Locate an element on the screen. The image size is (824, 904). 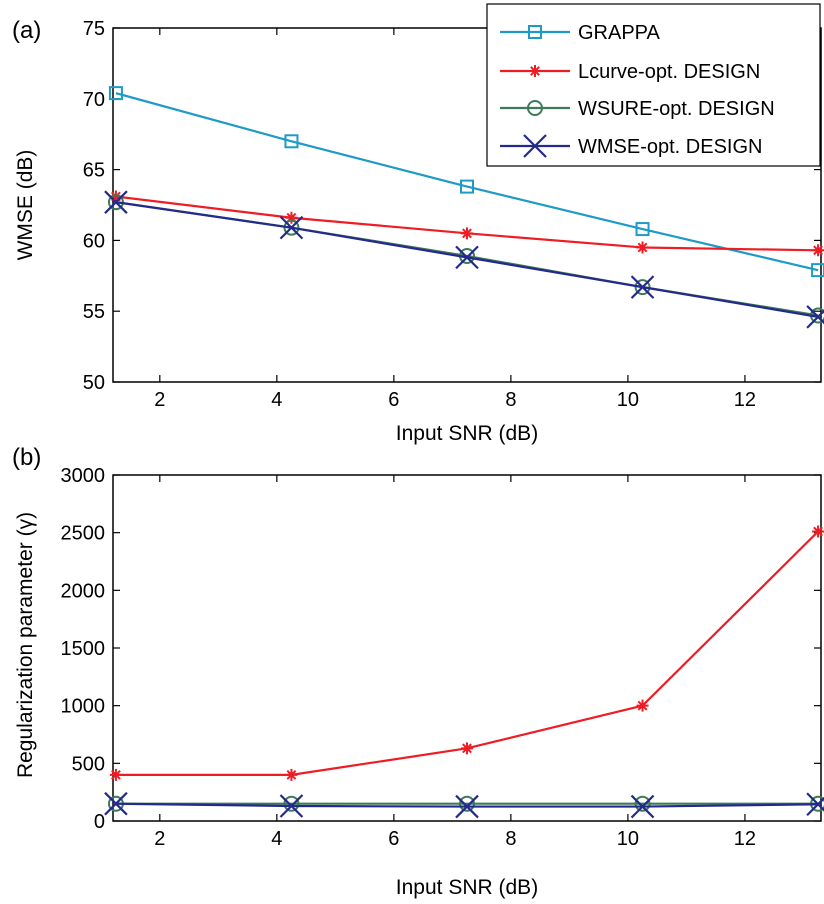
legend-item-wmse-opt-design is located at coordinates (535, 146).